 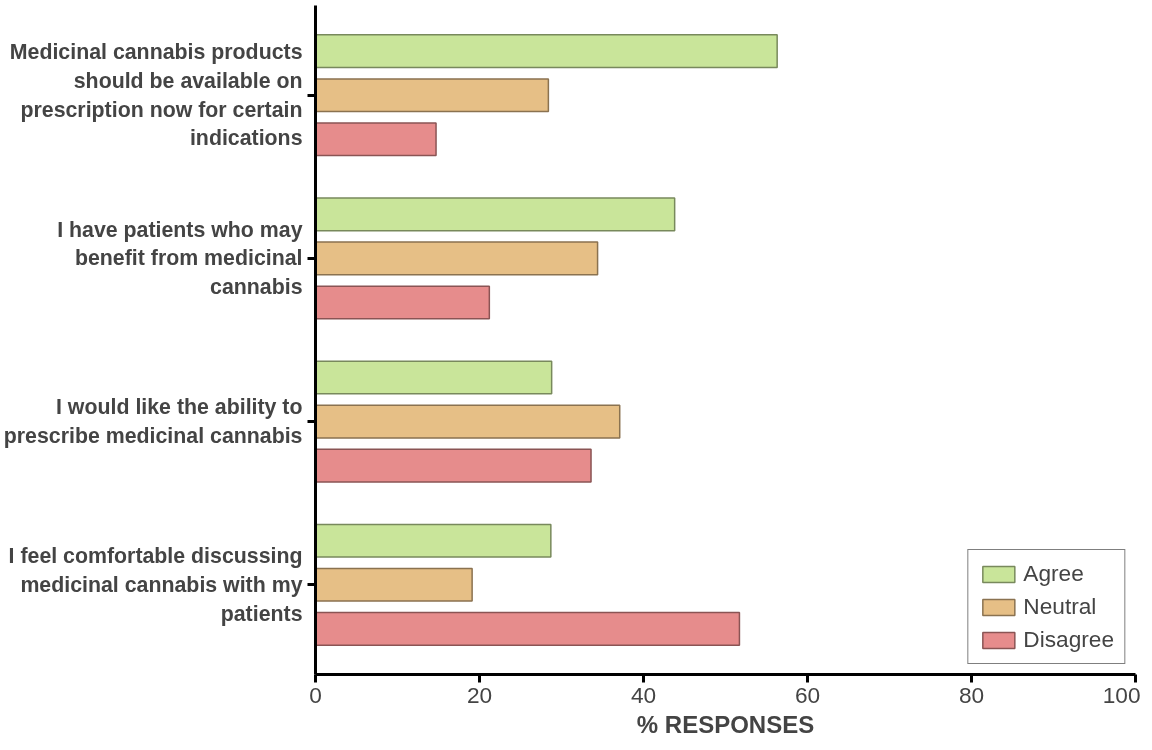 I want to click on y-tick-label: I feel comfortable discussing medicinal cannabis with my patients, so click(x=155, y=584).